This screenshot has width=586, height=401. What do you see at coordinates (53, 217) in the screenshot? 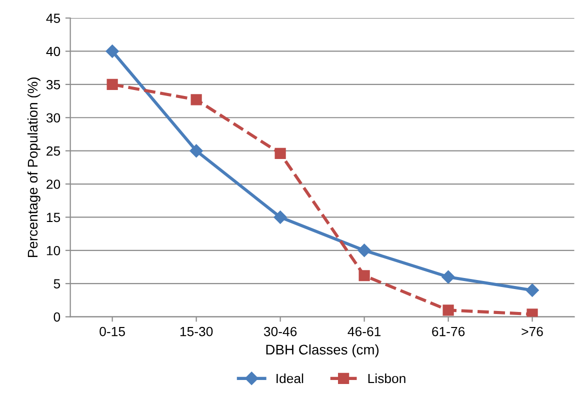
I see `y-tick-label: 15` at bounding box center [53, 217].